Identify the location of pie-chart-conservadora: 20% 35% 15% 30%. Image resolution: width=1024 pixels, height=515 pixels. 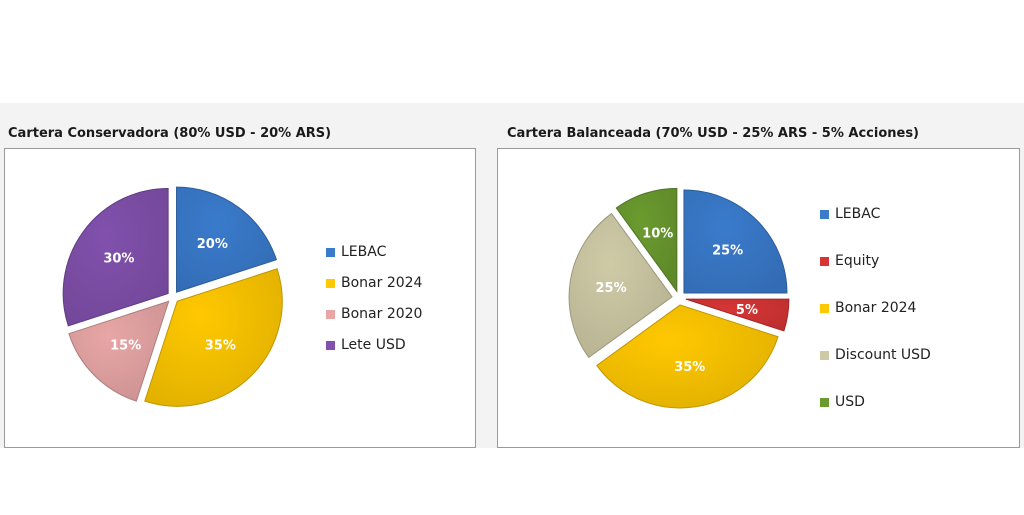
(172, 296).